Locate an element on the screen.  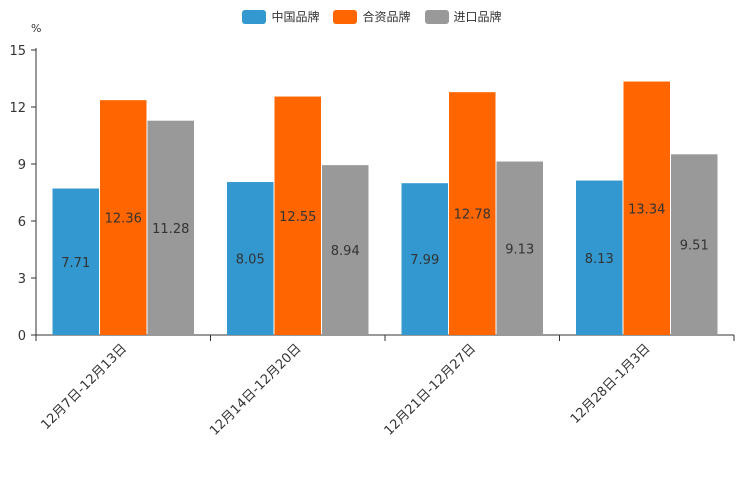
y-axis-unit-label: % is located at coordinates (36, 28).